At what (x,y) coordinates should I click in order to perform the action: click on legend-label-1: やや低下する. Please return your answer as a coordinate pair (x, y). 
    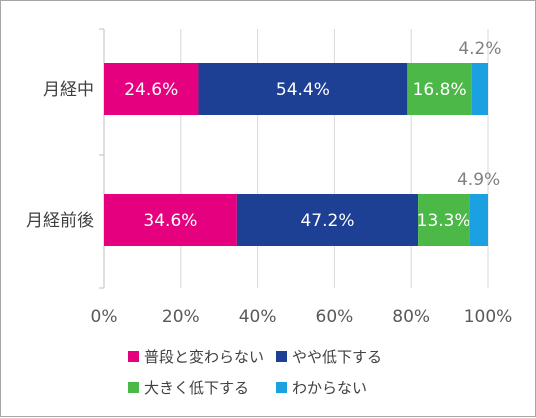
    Looking at the image, I should click on (337, 357).